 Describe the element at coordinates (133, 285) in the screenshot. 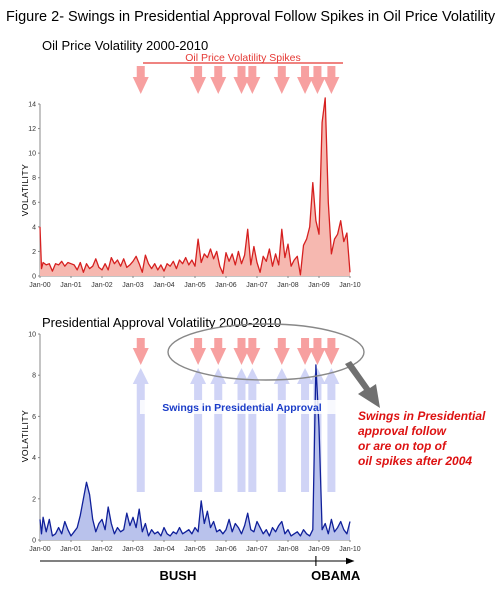

I see `oil-x-tick-label: Jan-03` at that location.